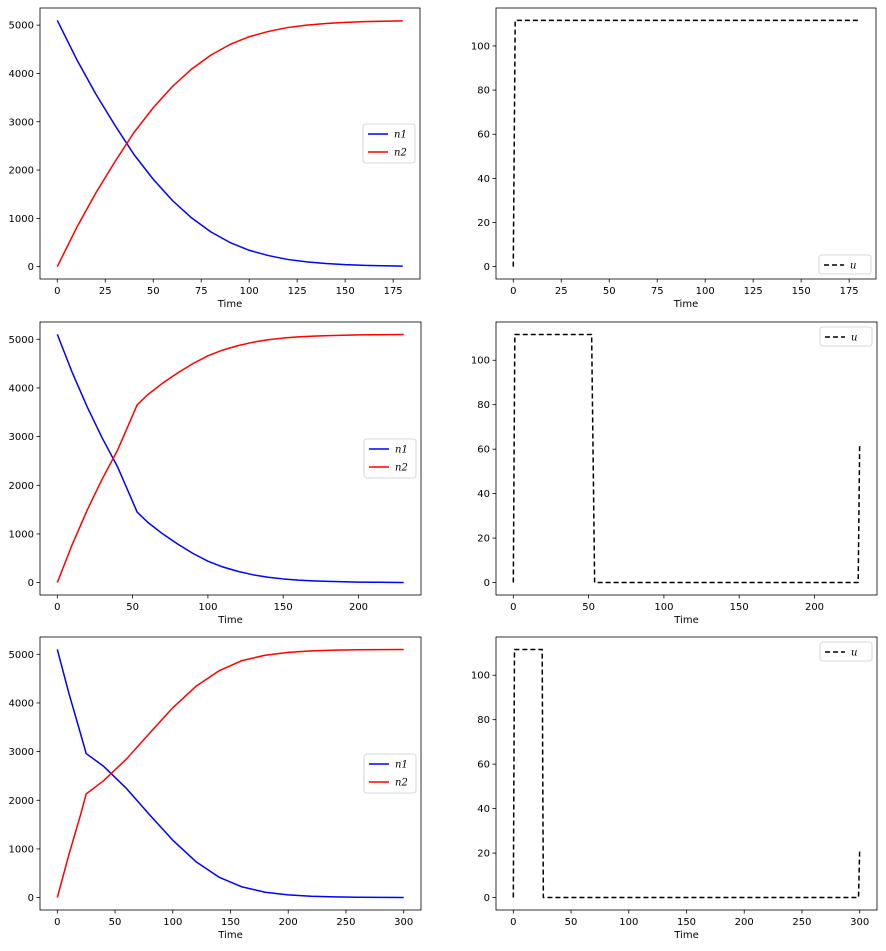 The image size is (886, 951). I want to click on y-tick-label: 100, so click(480, 361).